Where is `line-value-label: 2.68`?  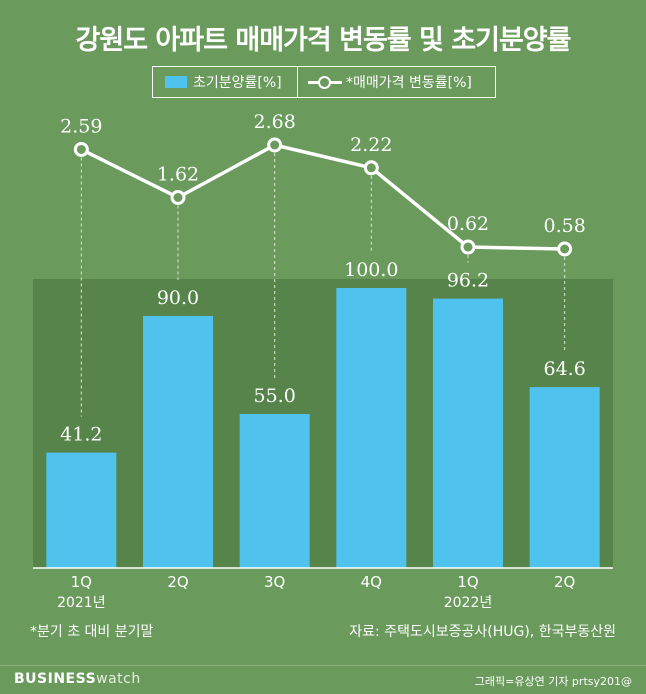
line-value-label: 2.68 is located at coordinates (275, 122).